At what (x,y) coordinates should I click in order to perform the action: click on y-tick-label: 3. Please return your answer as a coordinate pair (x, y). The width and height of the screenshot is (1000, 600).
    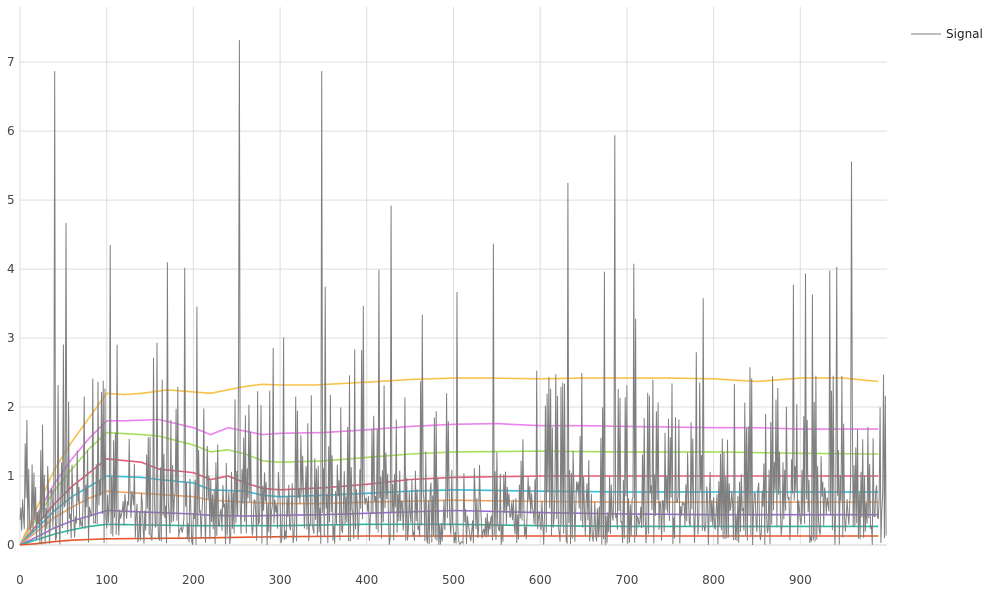
    Looking at the image, I should click on (11, 338).